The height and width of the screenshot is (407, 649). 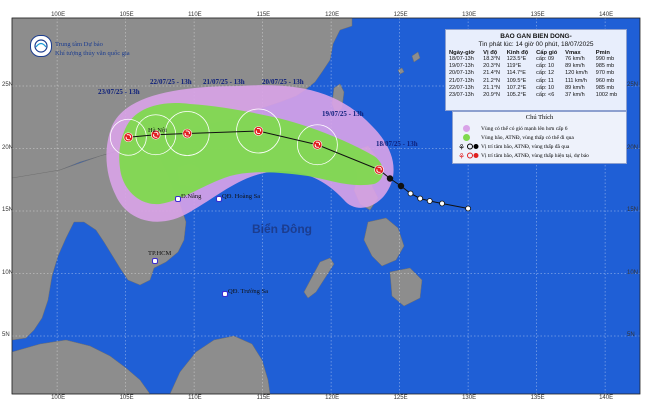 What do you see at coordinates (516, 59) in the screenshot?
I see `bulletin-cell: 123.5°E` at bounding box center [516, 59].